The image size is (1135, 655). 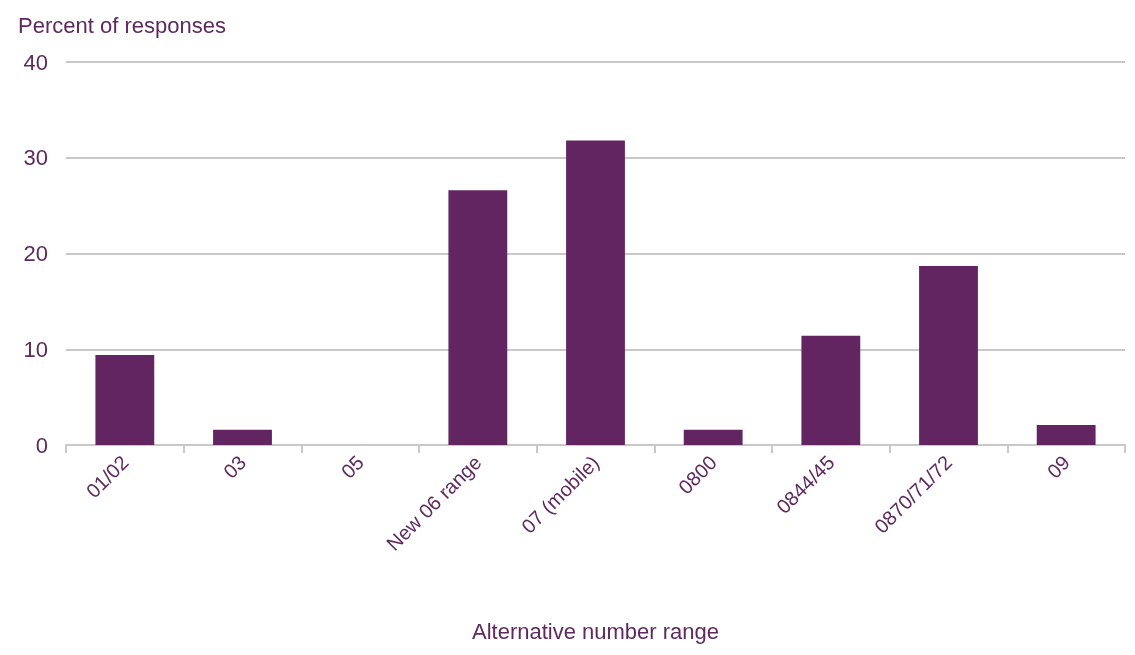 What do you see at coordinates (235, 467) in the screenshot?
I see `x-tick-label: 03` at bounding box center [235, 467].